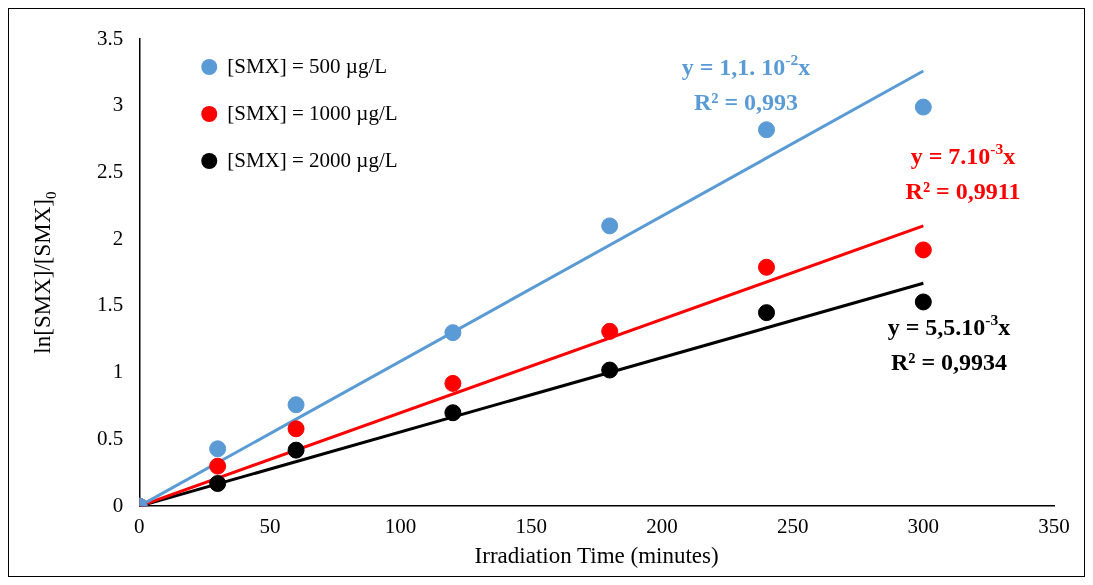  What do you see at coordinates (45, 272) in the screenshot?
I see `y-axis-title: ln[SMX]/[SMX]0` at bounding box center [45, 272].